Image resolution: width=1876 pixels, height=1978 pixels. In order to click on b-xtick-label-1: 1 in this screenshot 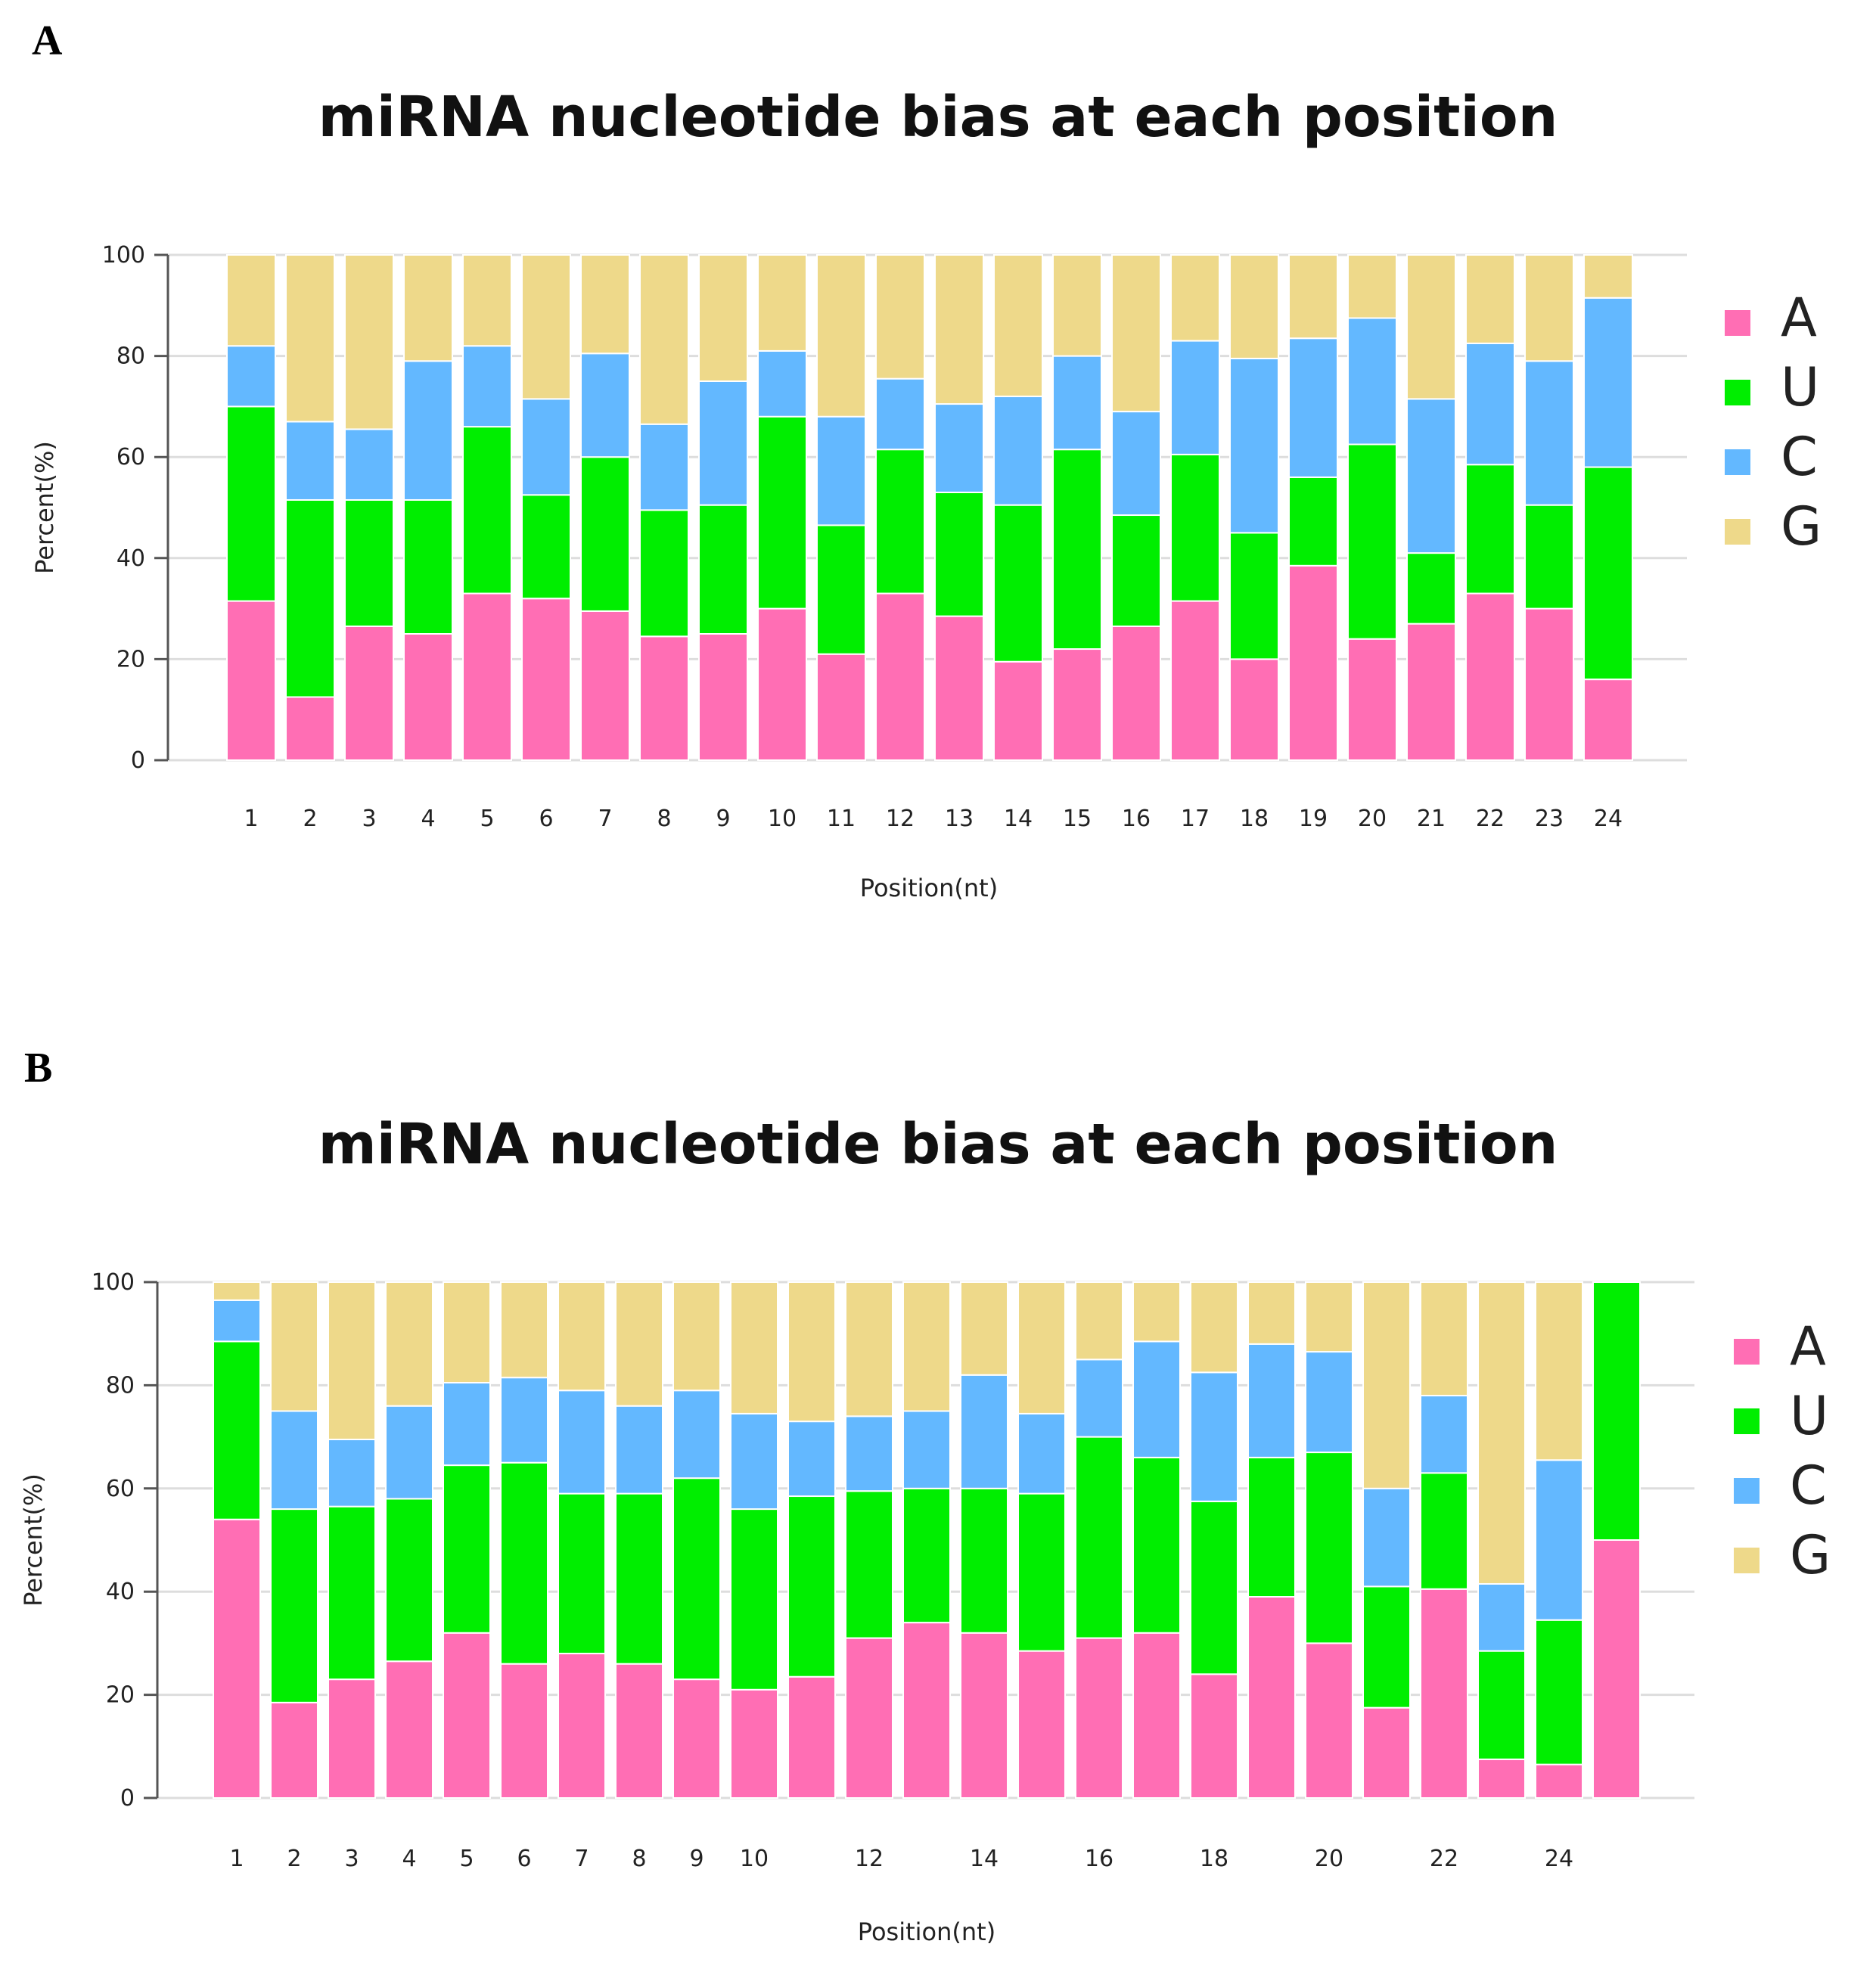, I will do `click(237, 1859)`.